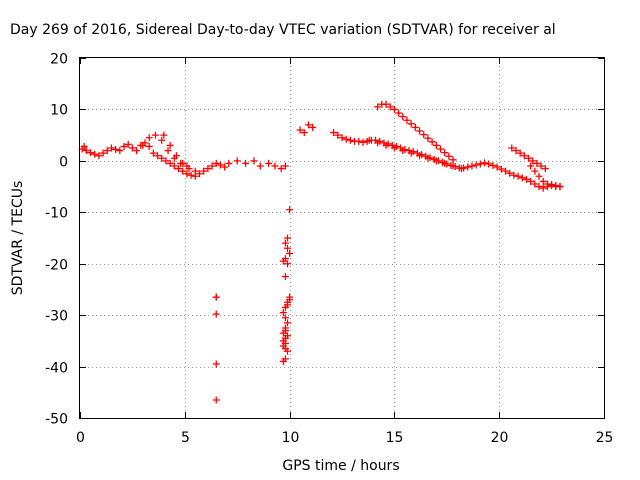 The height and width of the screenshot is (480, 640). I want to click on y-tick-label: 0, so click(63, 163).